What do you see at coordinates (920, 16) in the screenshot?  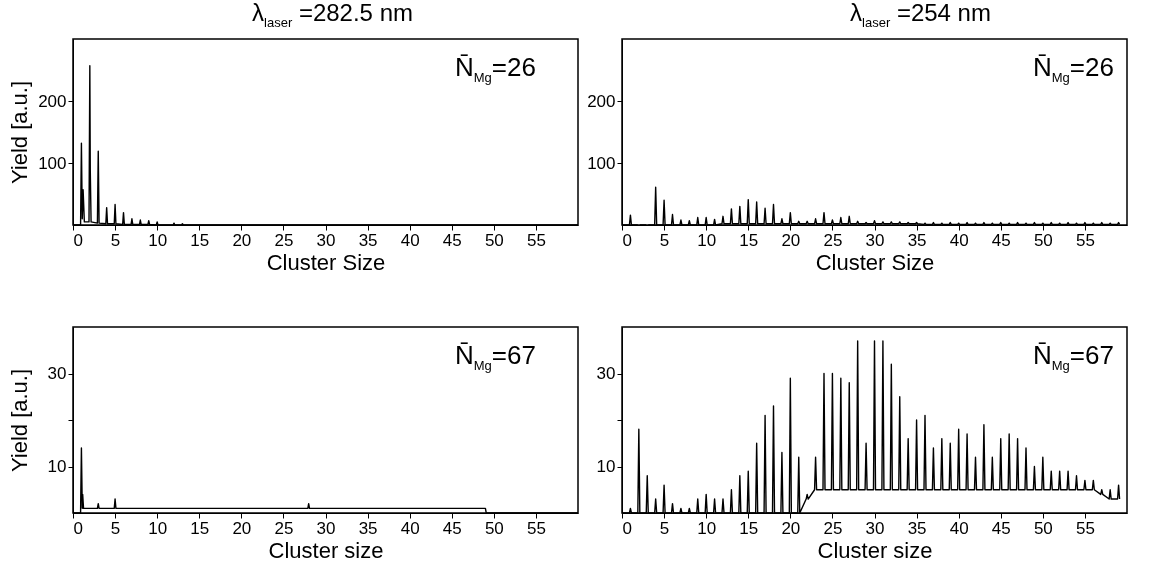 I see `chart-title: λ$_{laser}$ =254 nm` at bounding box center [920, 16].